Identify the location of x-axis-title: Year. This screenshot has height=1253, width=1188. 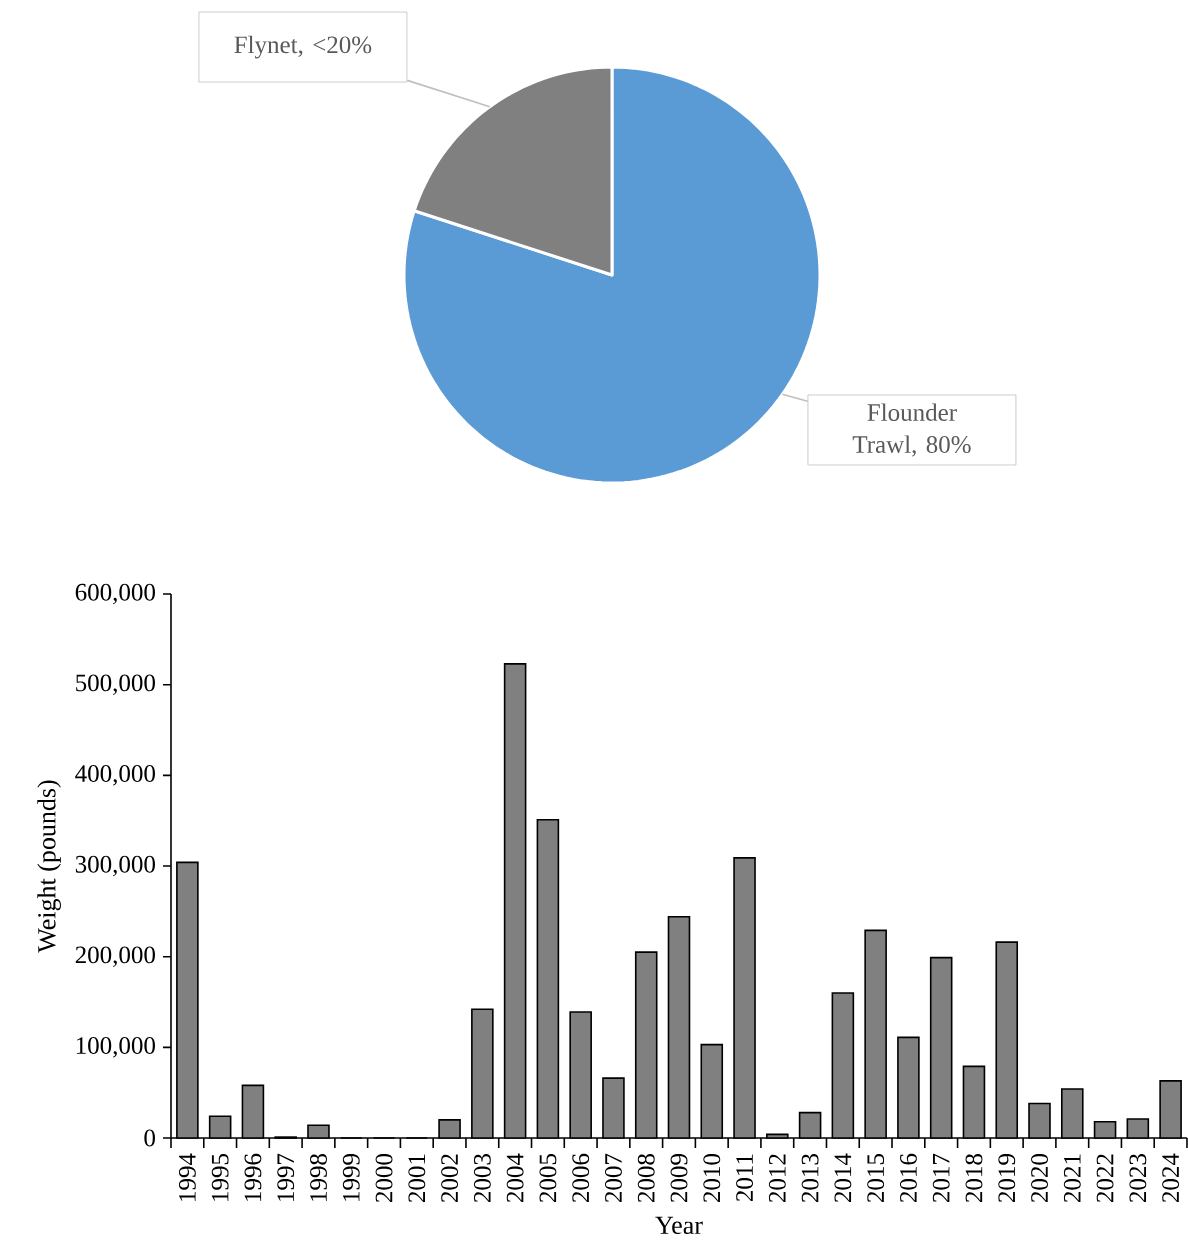
(679, 1225).